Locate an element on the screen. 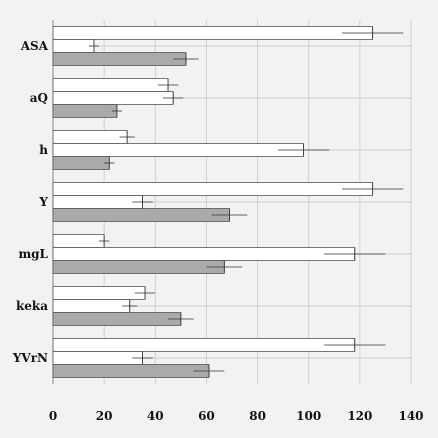  category-label: keka is located at coordinates (32, 306).